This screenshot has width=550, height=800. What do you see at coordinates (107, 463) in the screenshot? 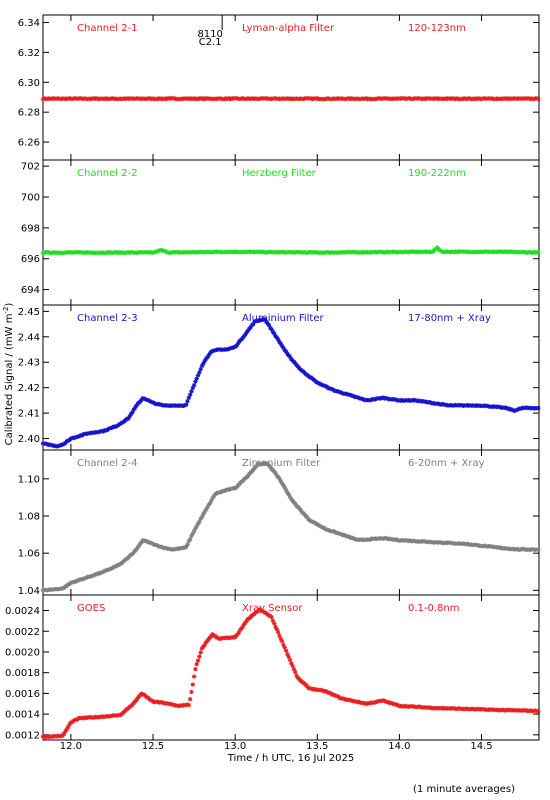
I see `channel-label: Channel 2-4` at bounding box center [107, 463].